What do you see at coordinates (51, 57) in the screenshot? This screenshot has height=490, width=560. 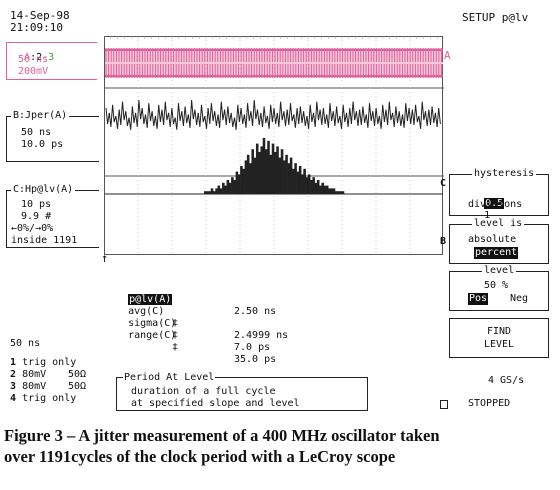 I see `trace-3-label: 3` at bounding box center [51, 57].